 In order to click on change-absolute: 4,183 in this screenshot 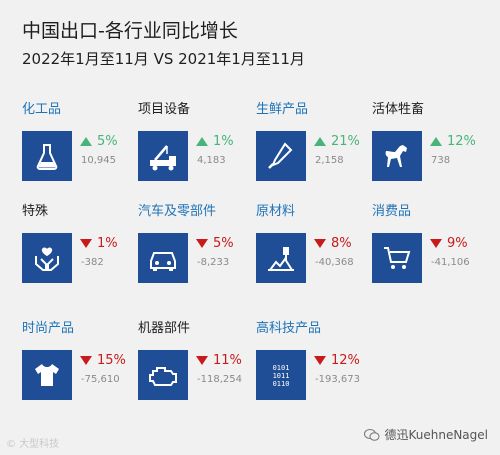, I will do `click(211, 160)`.